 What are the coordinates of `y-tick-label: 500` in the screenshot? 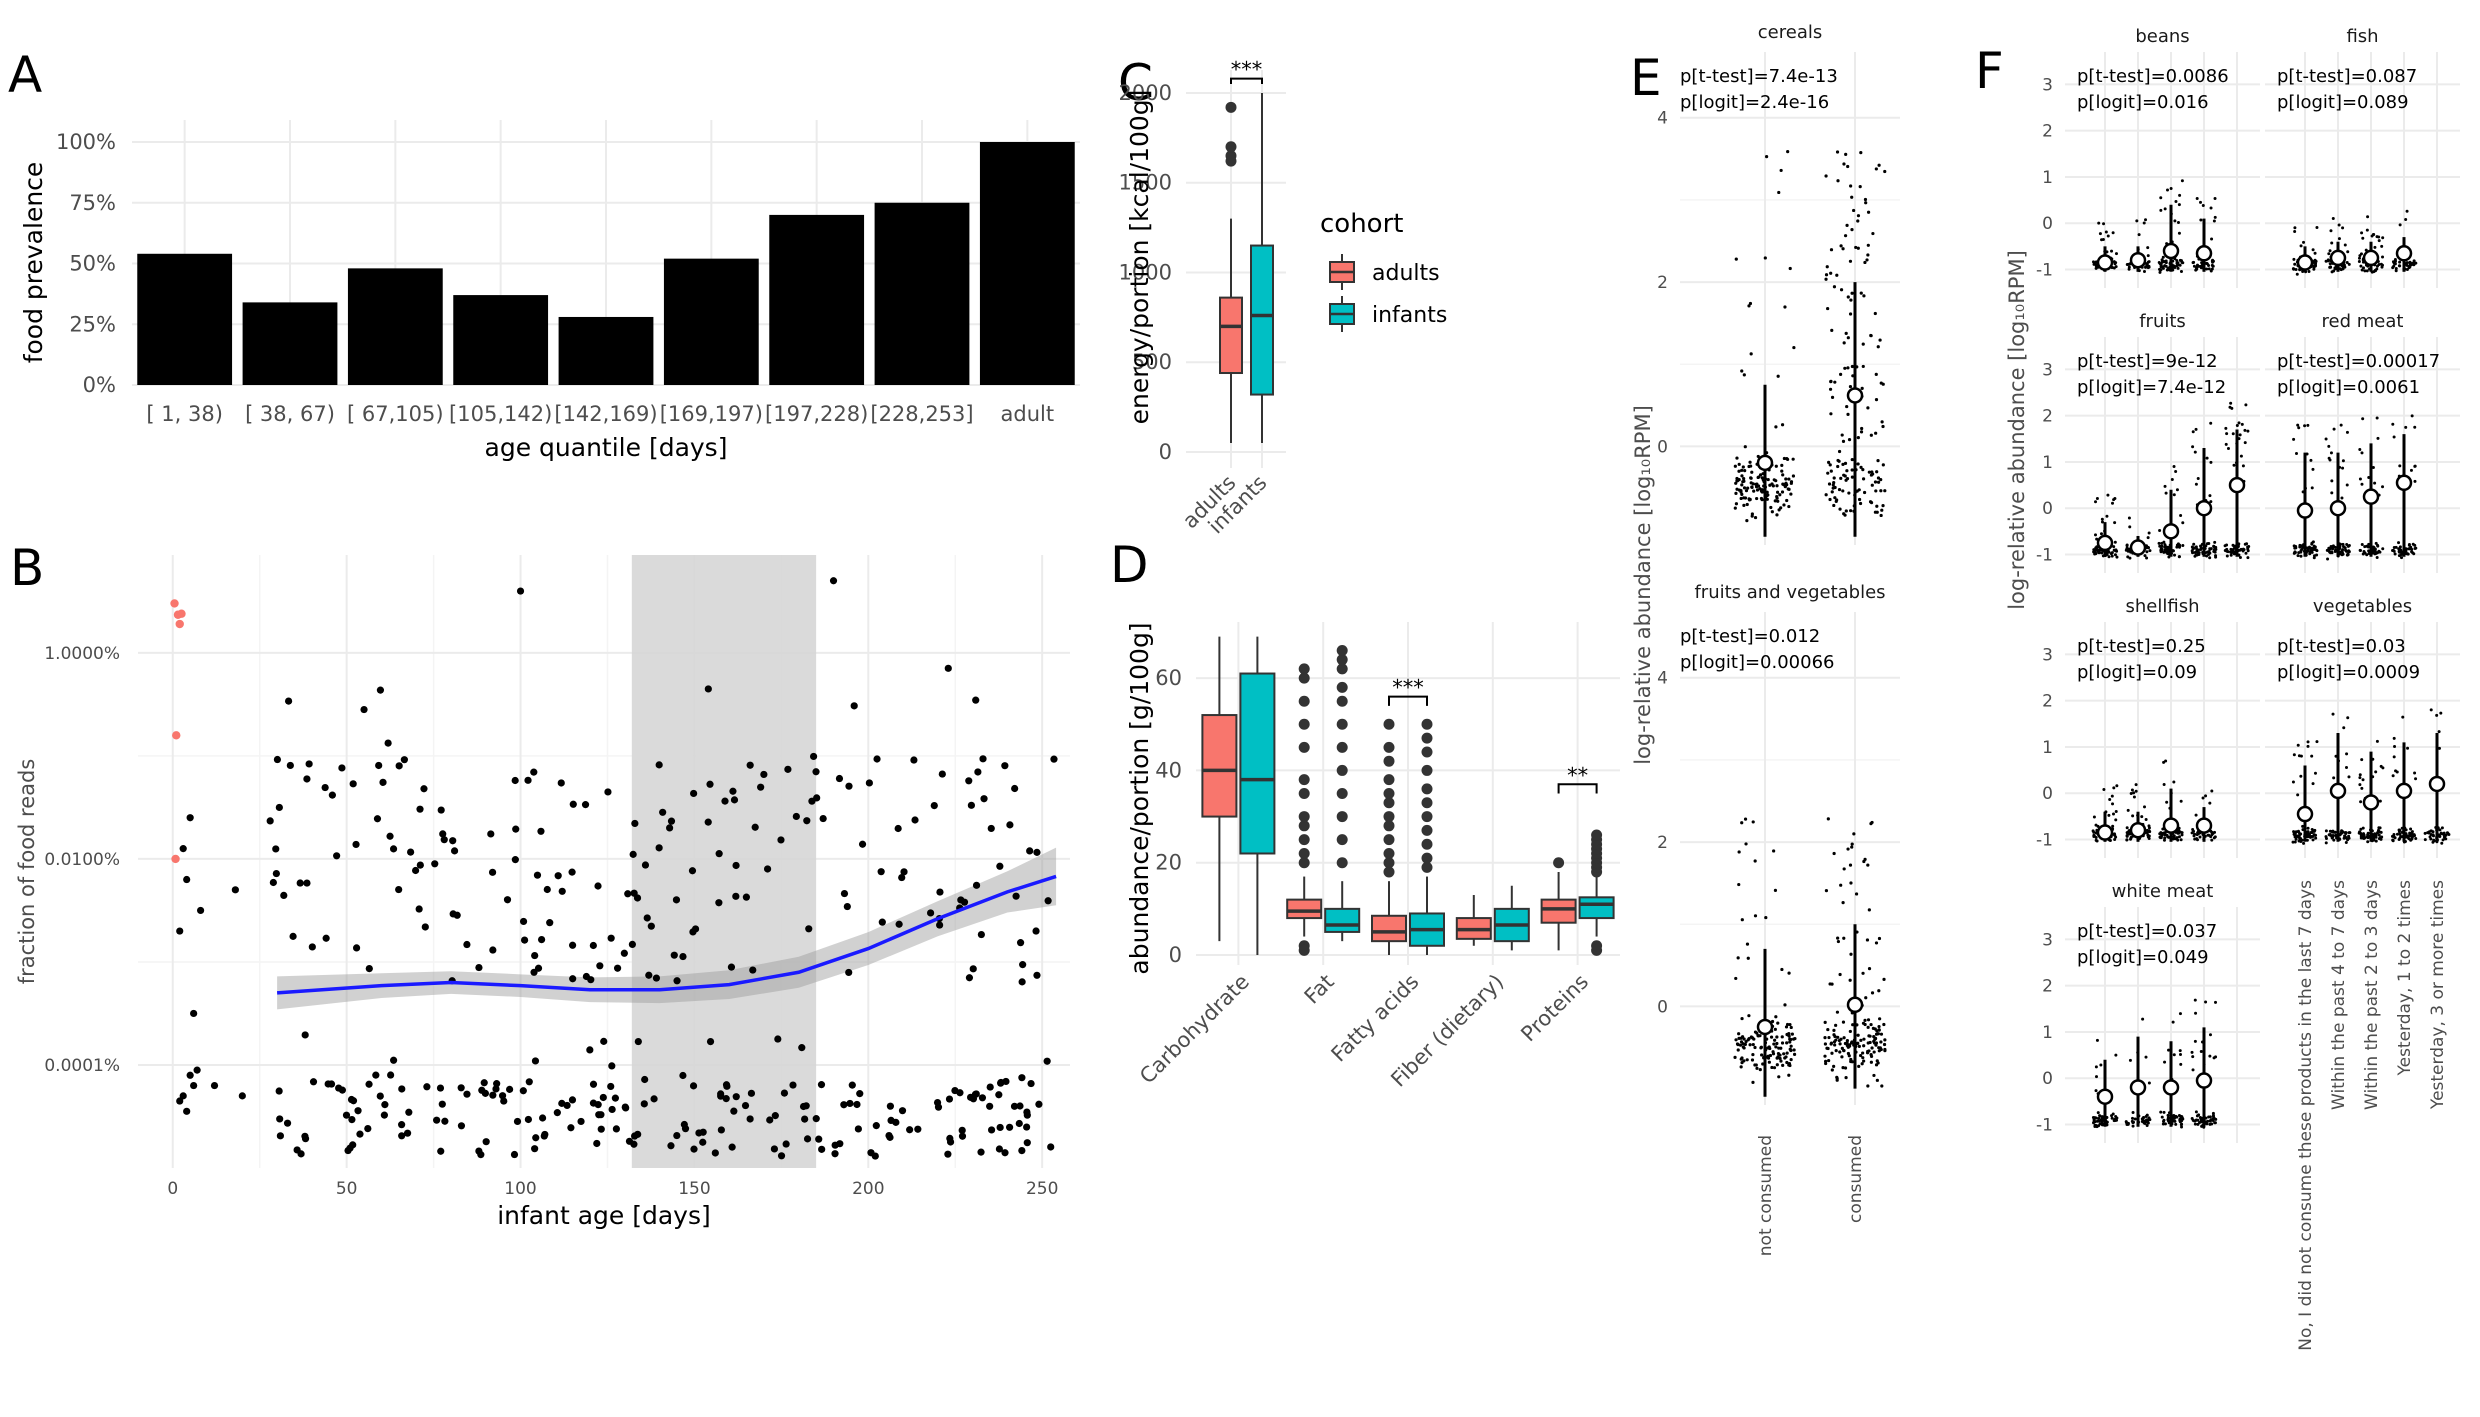 It's located at (1152, 362).